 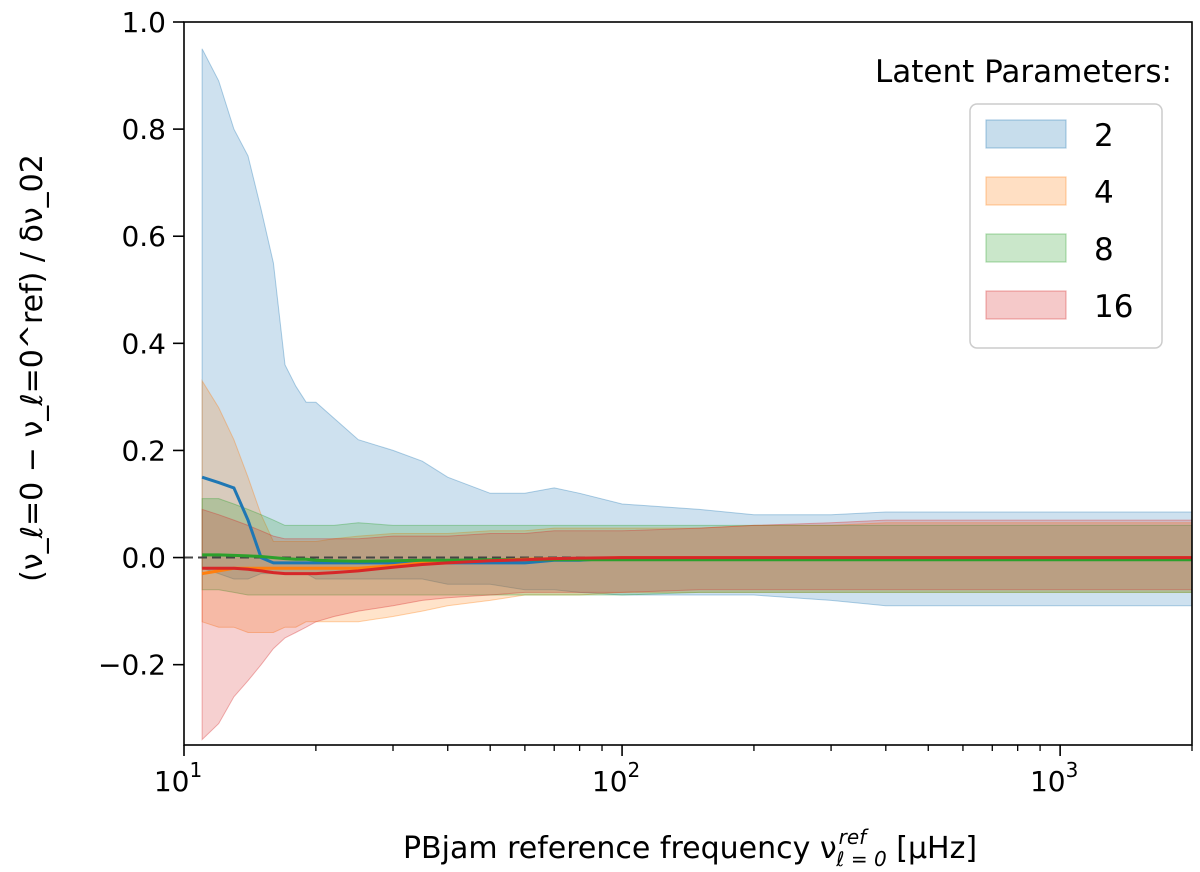 What do you see at coordinates (1104, 193) in the screenshot?
I see `legend-label-4: 4` at bounding box center [1104, 193].